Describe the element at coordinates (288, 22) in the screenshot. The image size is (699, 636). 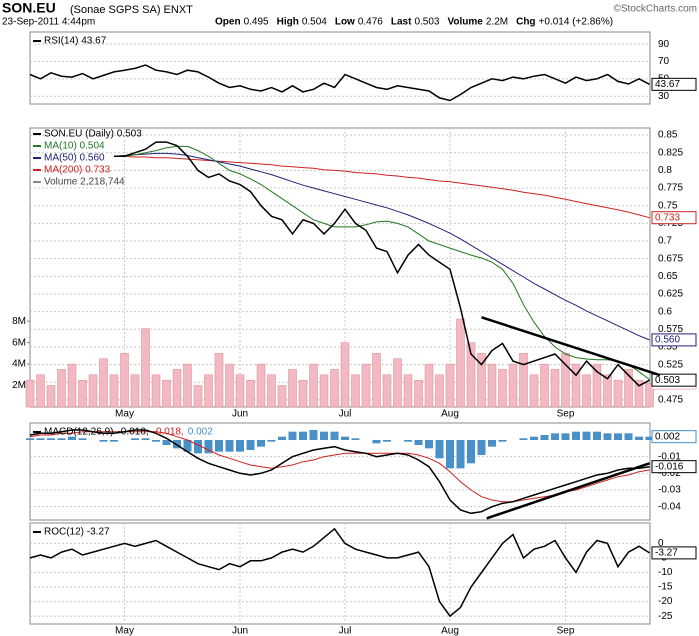
I see `quote-label: High` at that location.